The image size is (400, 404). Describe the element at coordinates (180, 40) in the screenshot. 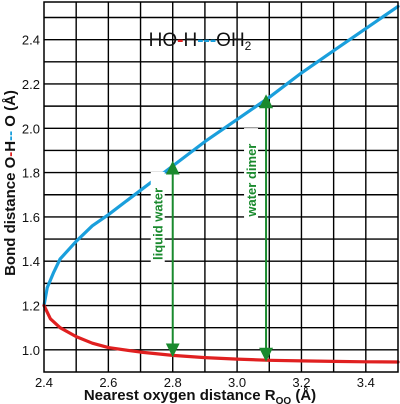

I see `legend-covalent-dash: -` at that location.